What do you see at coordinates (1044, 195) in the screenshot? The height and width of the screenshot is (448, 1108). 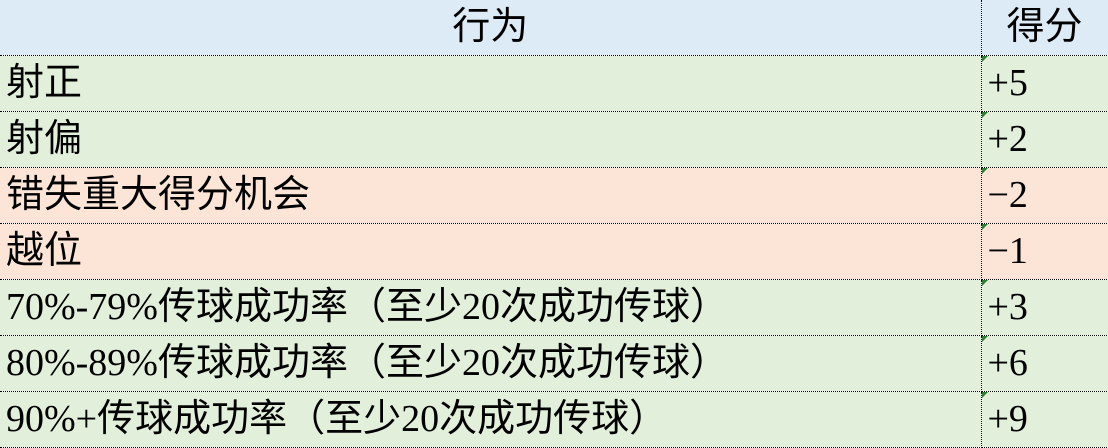 I see `score-cell: −2` at bounding box center [1044, 195].